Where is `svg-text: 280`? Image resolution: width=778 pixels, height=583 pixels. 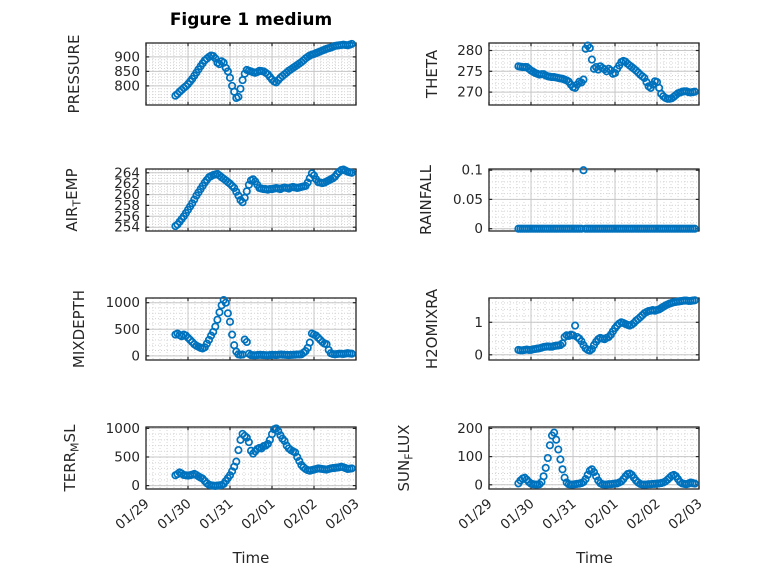 svg-text: 280 is located at coordinates (470, 51).